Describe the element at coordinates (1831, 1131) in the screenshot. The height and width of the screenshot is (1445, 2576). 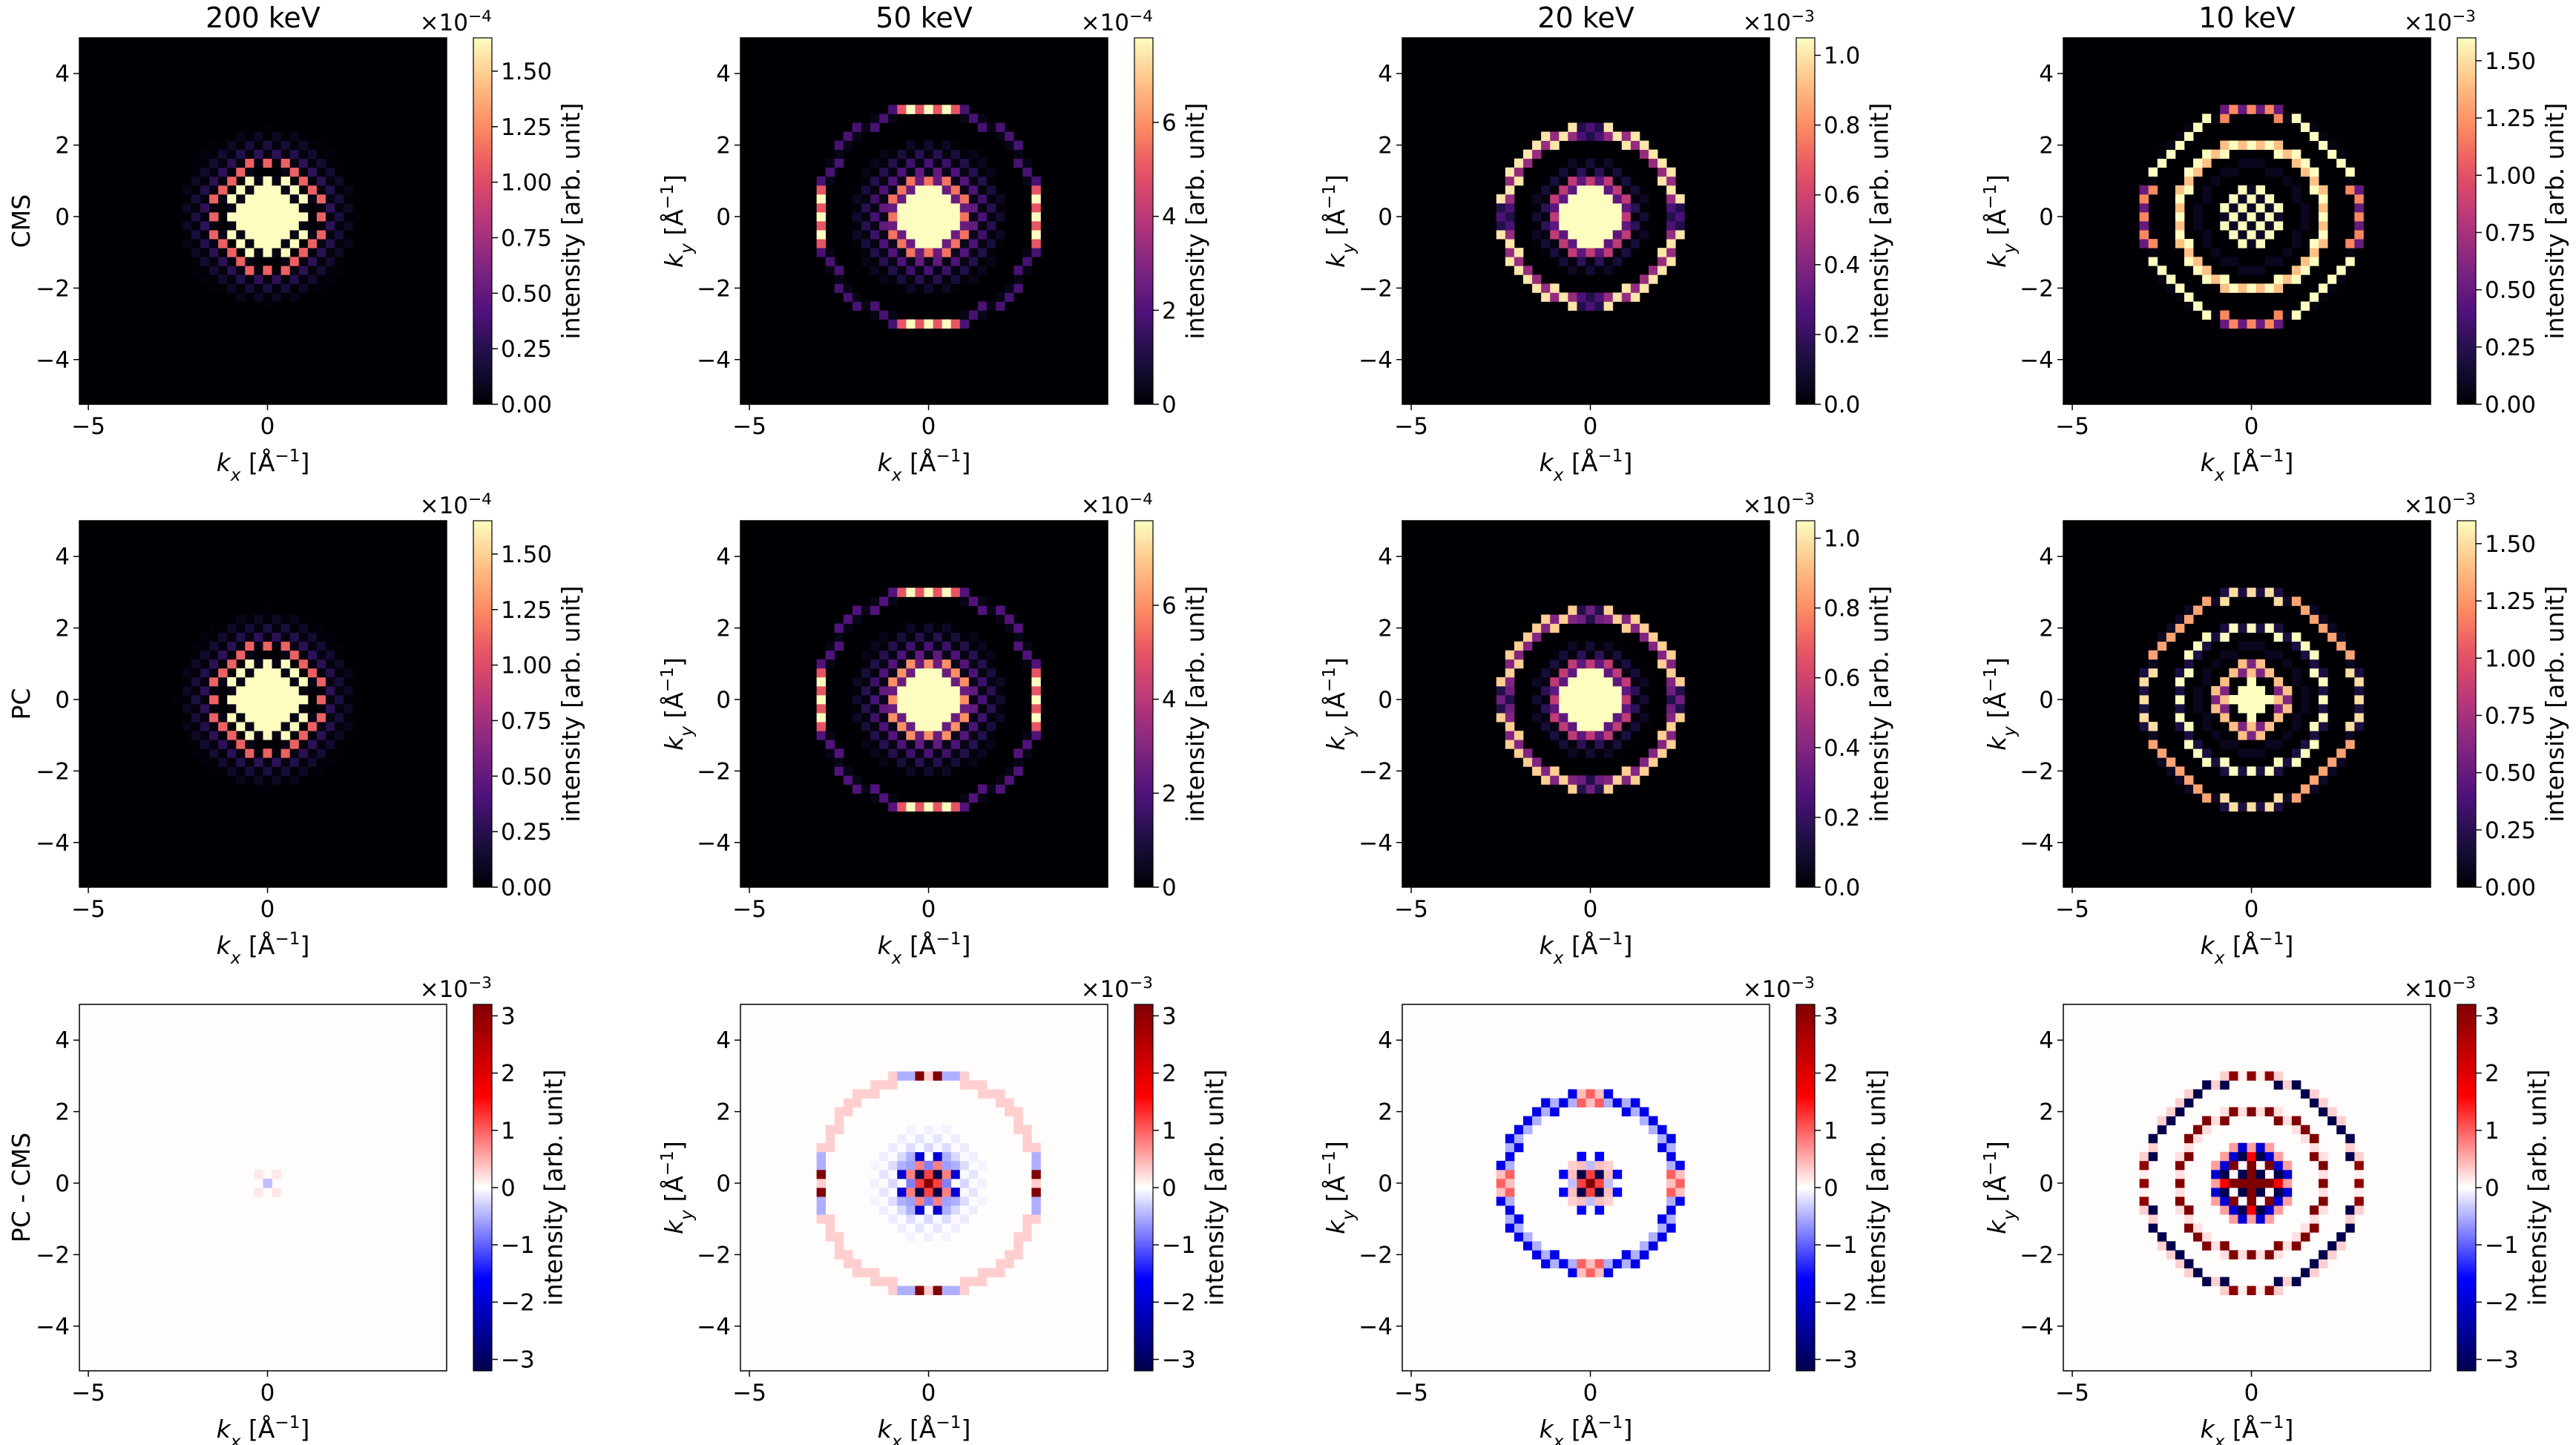
I see `colorbar-tick-label: 1` at that location.